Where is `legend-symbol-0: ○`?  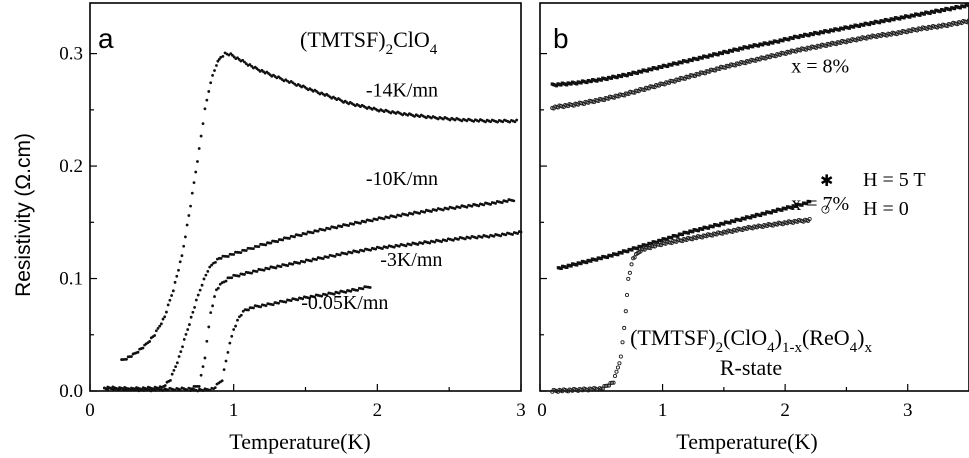 legend-symbol-0: ○ is located at coordinates (825, 209).